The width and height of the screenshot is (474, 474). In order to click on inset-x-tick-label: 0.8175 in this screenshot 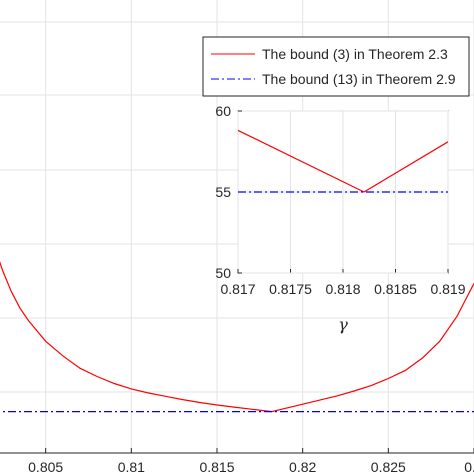, I will do `click(290, 289)`.